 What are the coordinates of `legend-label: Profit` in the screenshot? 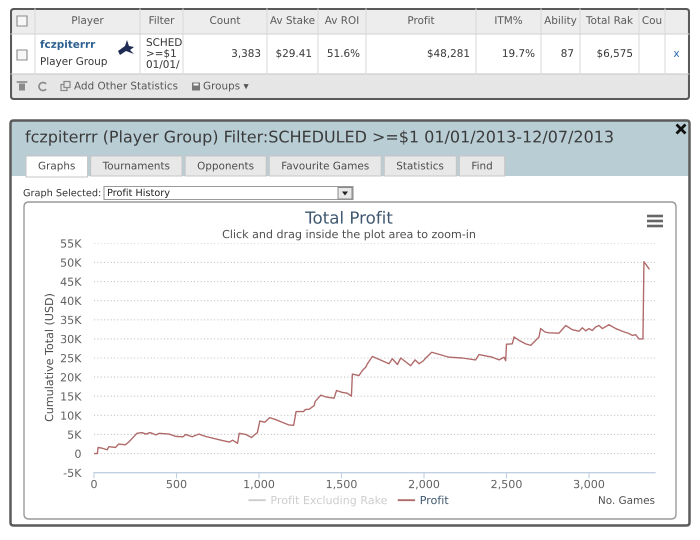 It's located at (434, 500).